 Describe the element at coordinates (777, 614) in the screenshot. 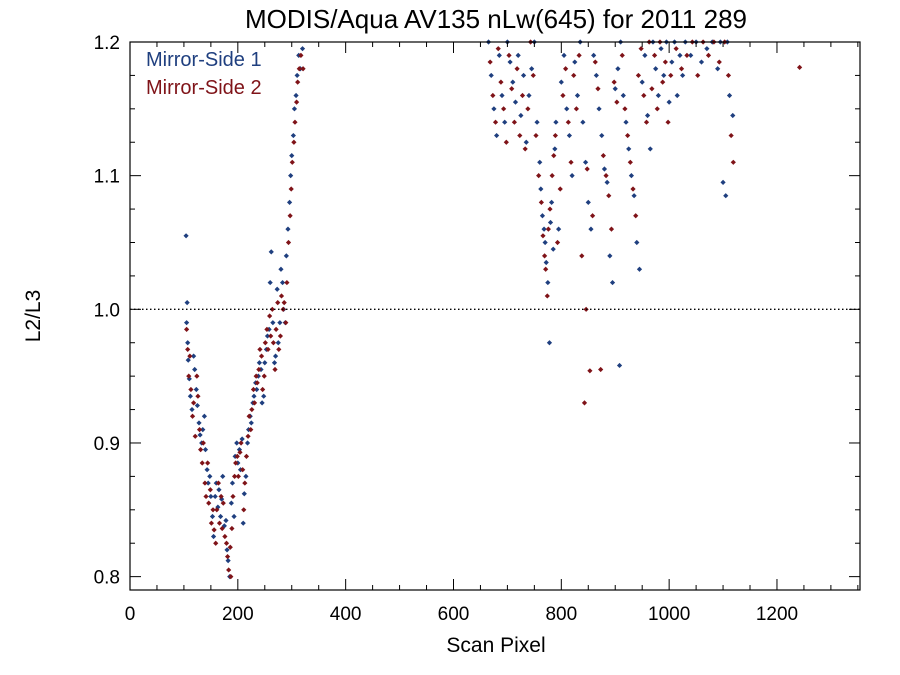

I see `x-tick-label-6: 1200` at that location.